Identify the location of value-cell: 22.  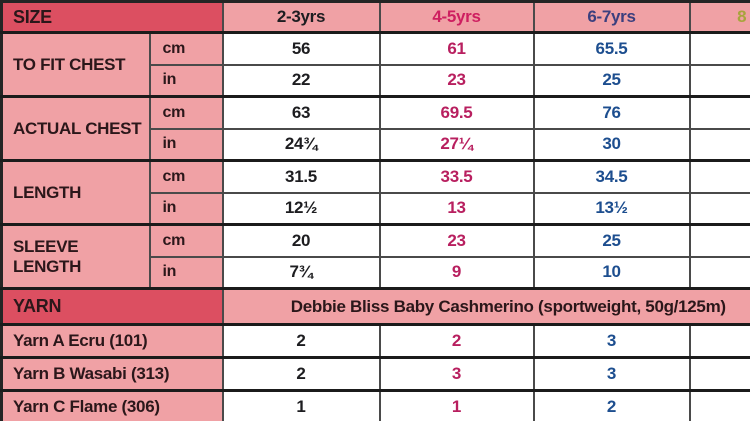
(301, 80).